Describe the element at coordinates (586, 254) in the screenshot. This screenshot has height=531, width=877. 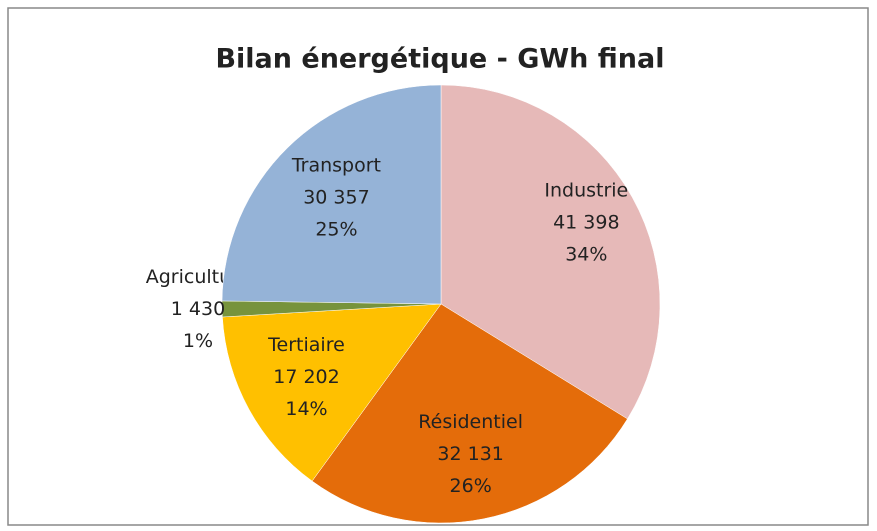
I see `slice-percent: 34%` at that location.